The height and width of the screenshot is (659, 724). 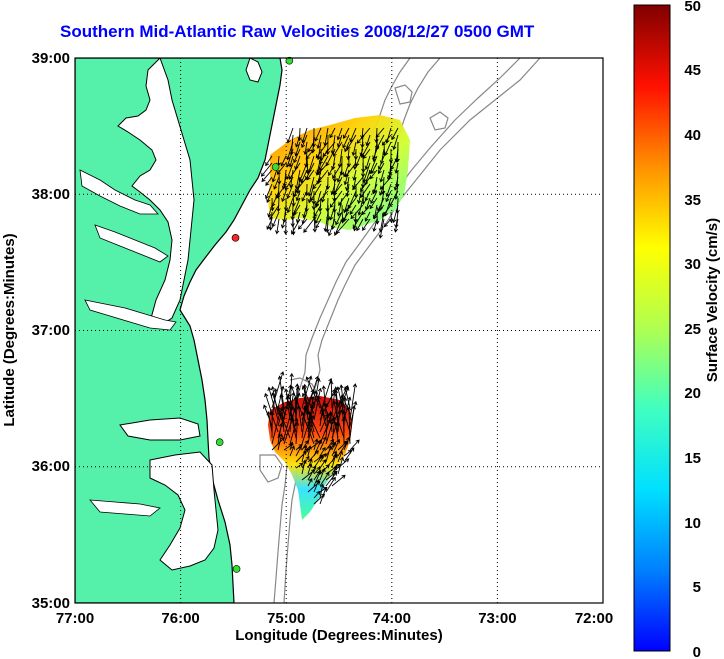 I want to click on delaware-bay, so click(x=254, y=70).